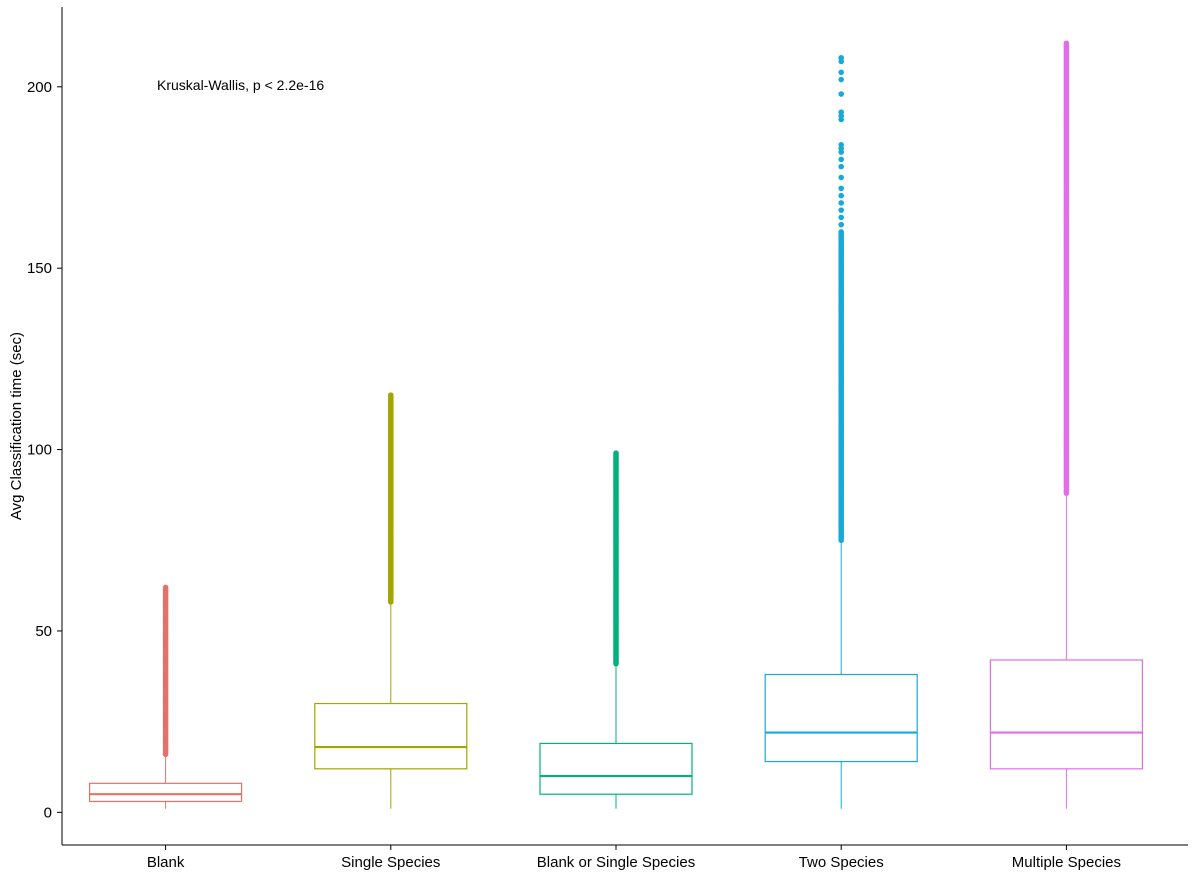 Image resolution: width=1200 pixels, height=877 pixels. What do you see at coordinates (39, 87) in the screenshot?
I see `y-tick-label: 200` at bounding box center [39, 87].